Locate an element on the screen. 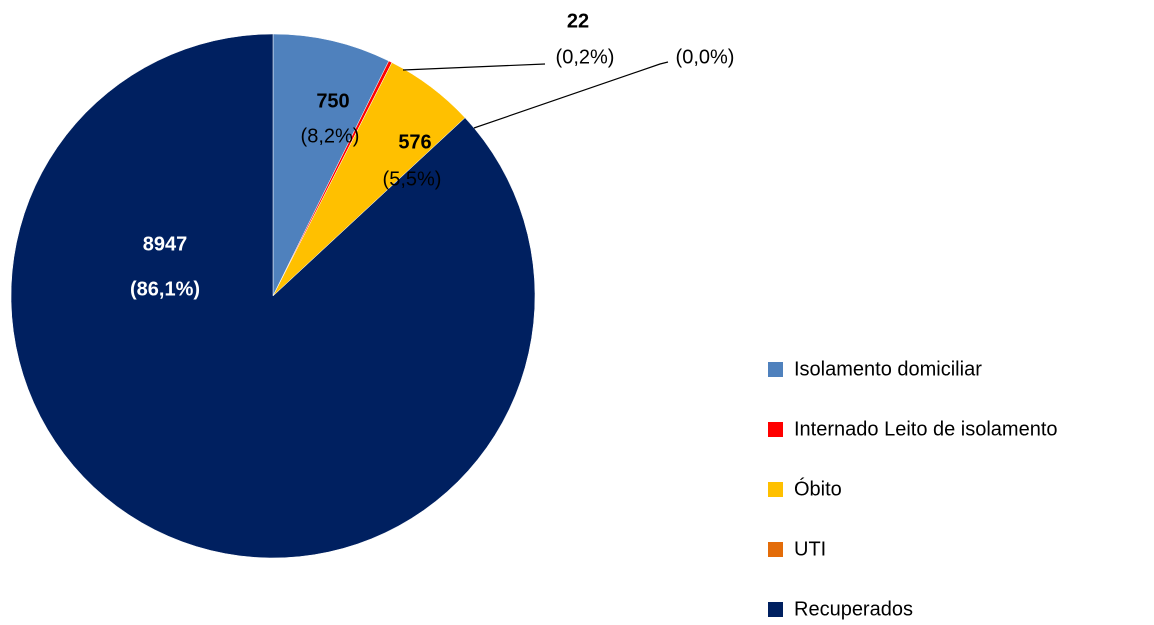  legend-label: UTI is located at coordinates (810, 549).